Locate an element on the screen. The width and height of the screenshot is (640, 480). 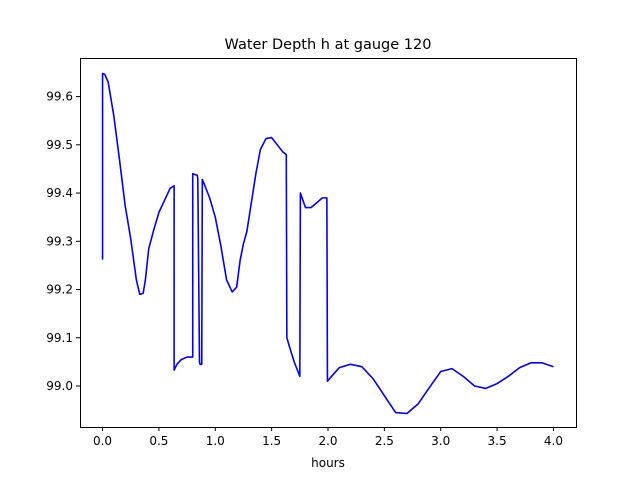
x-tick-label: 1.0 is located at coordinates (215, 441).